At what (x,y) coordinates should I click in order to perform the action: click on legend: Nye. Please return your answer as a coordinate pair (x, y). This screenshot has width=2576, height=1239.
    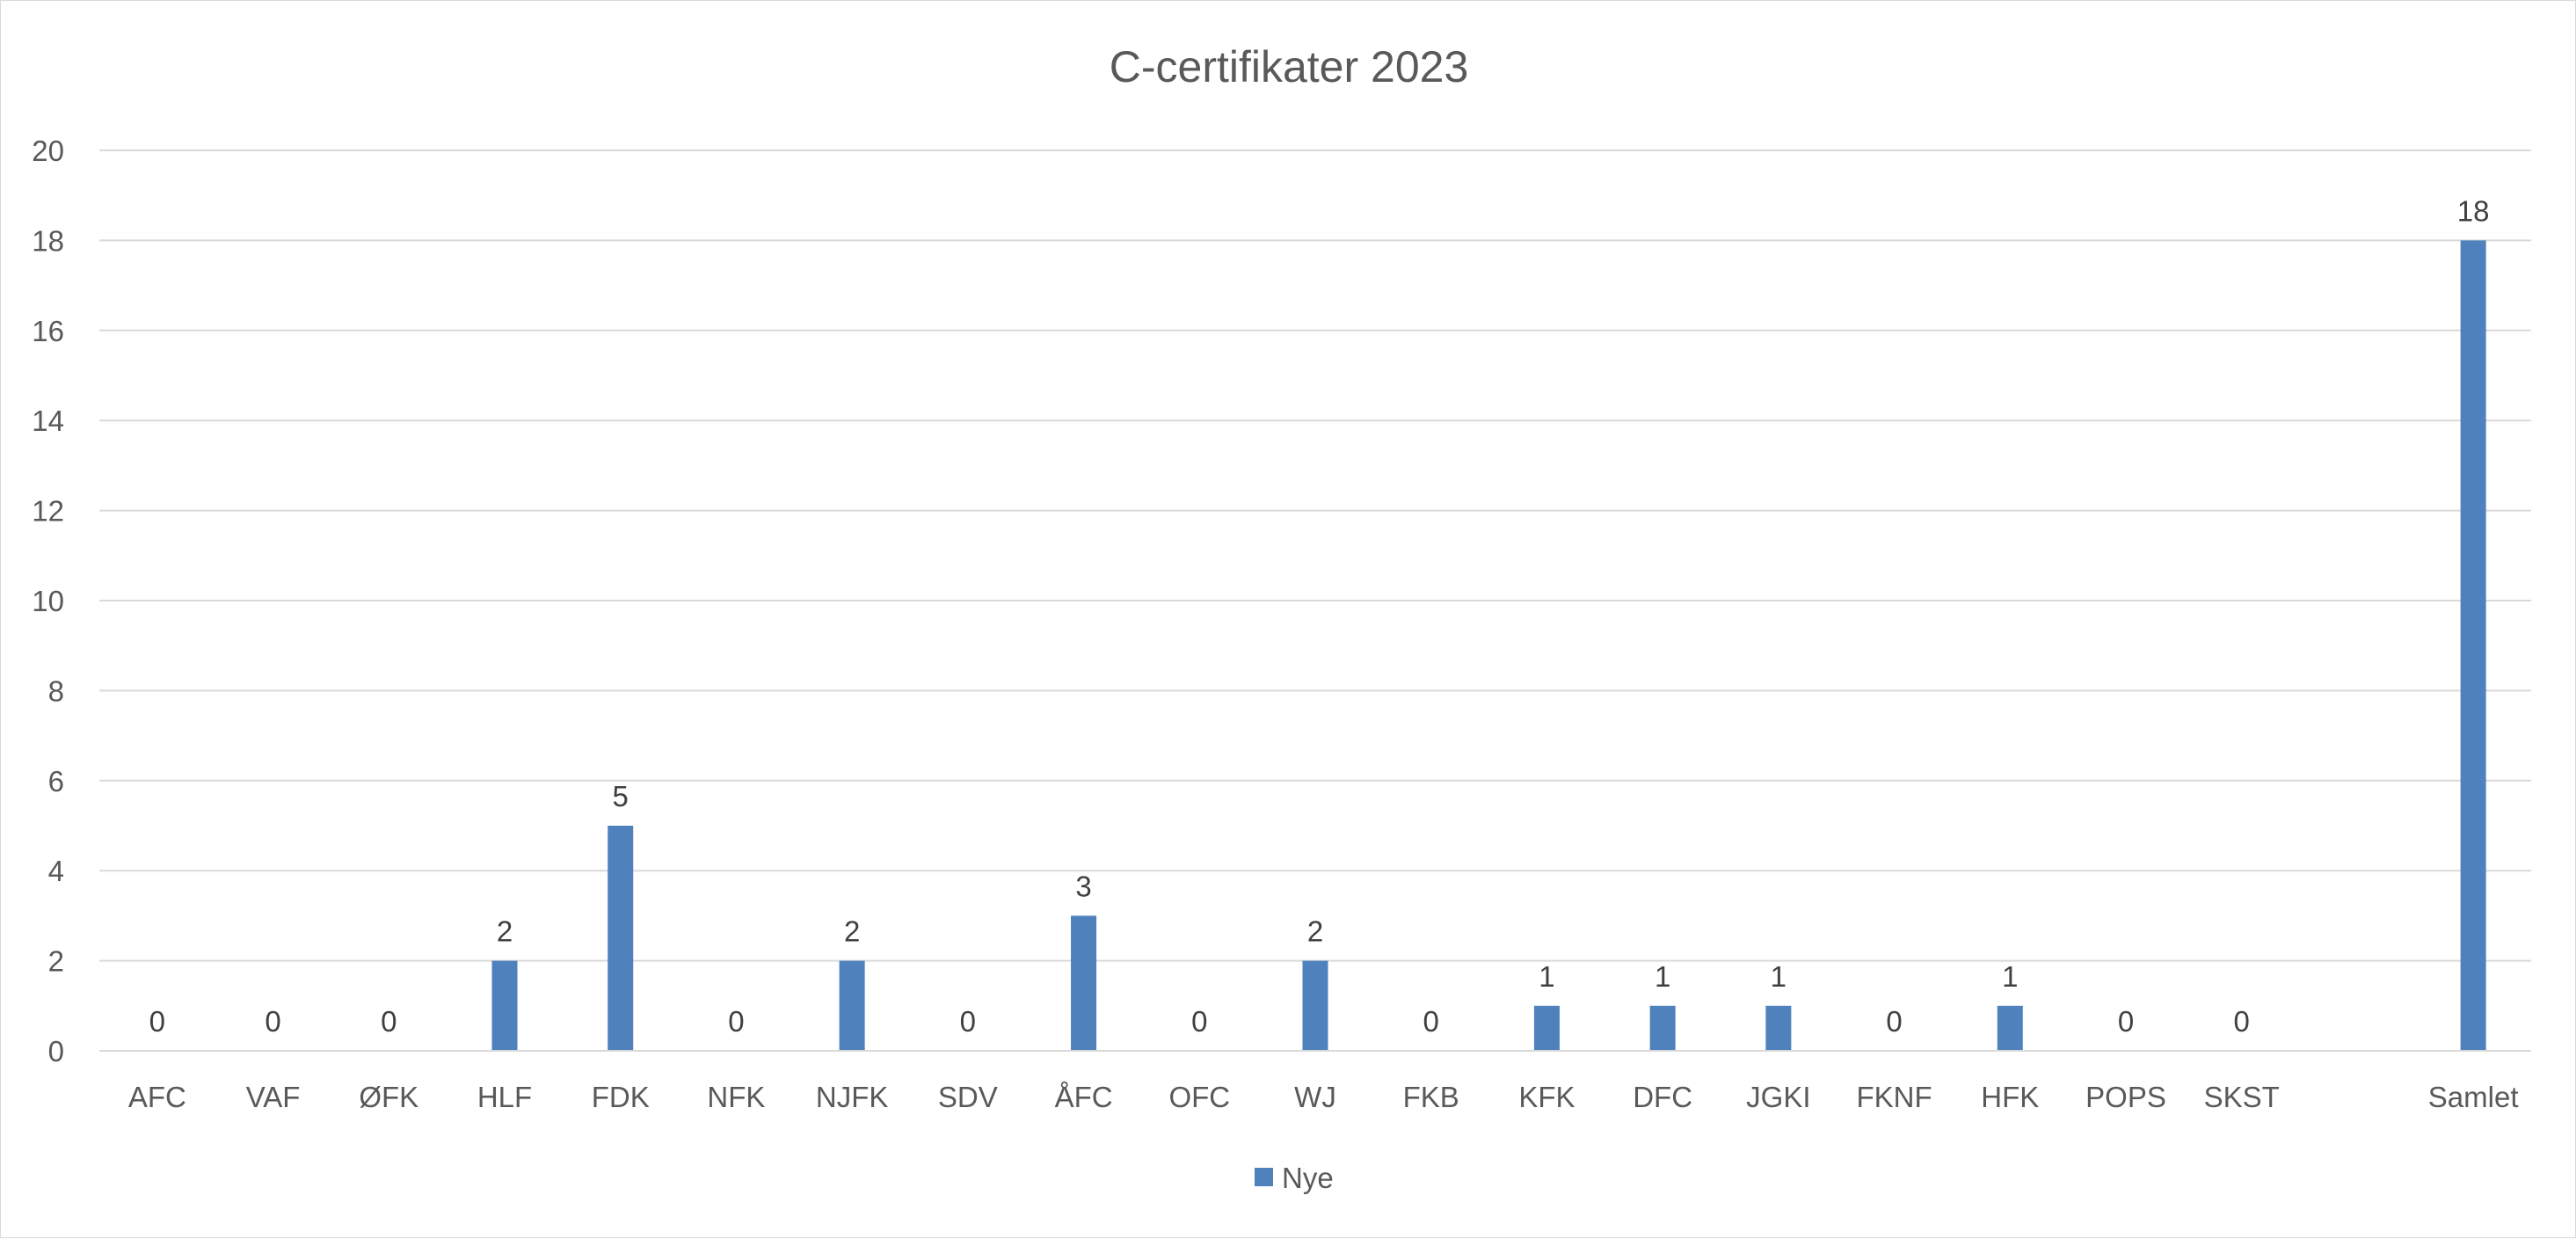
    Looking at the image, I should click on (1294, 1178).